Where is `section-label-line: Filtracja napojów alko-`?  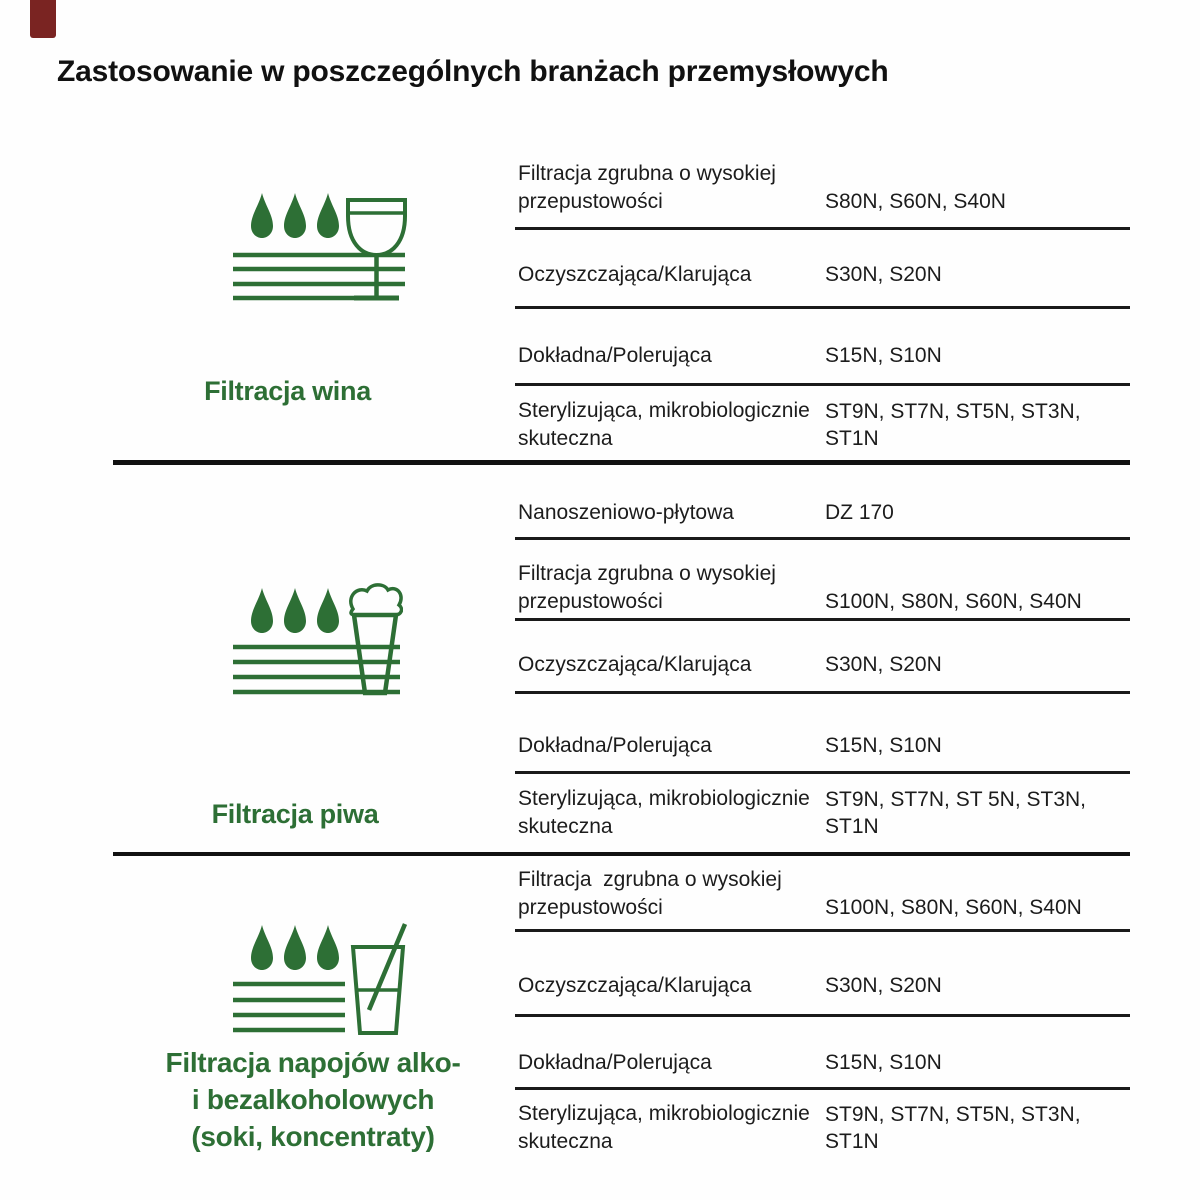 section-label-line: Filtracja napojów alko- is located at coordinates (313, 1062).